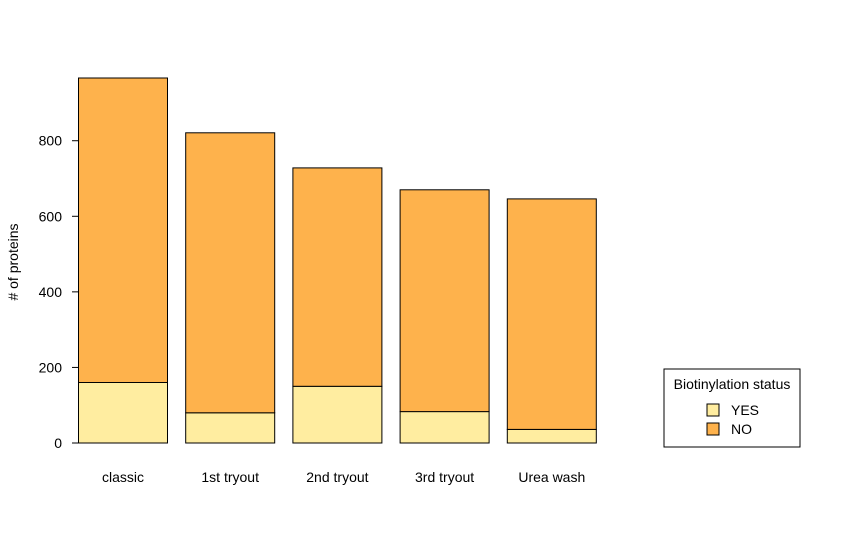 The height and width of the screenshot is (550, 841). What do you see at coordinates (123, 477) in the screenshot?
I see `x-category-label: classic` at bounding box center [123, 477].